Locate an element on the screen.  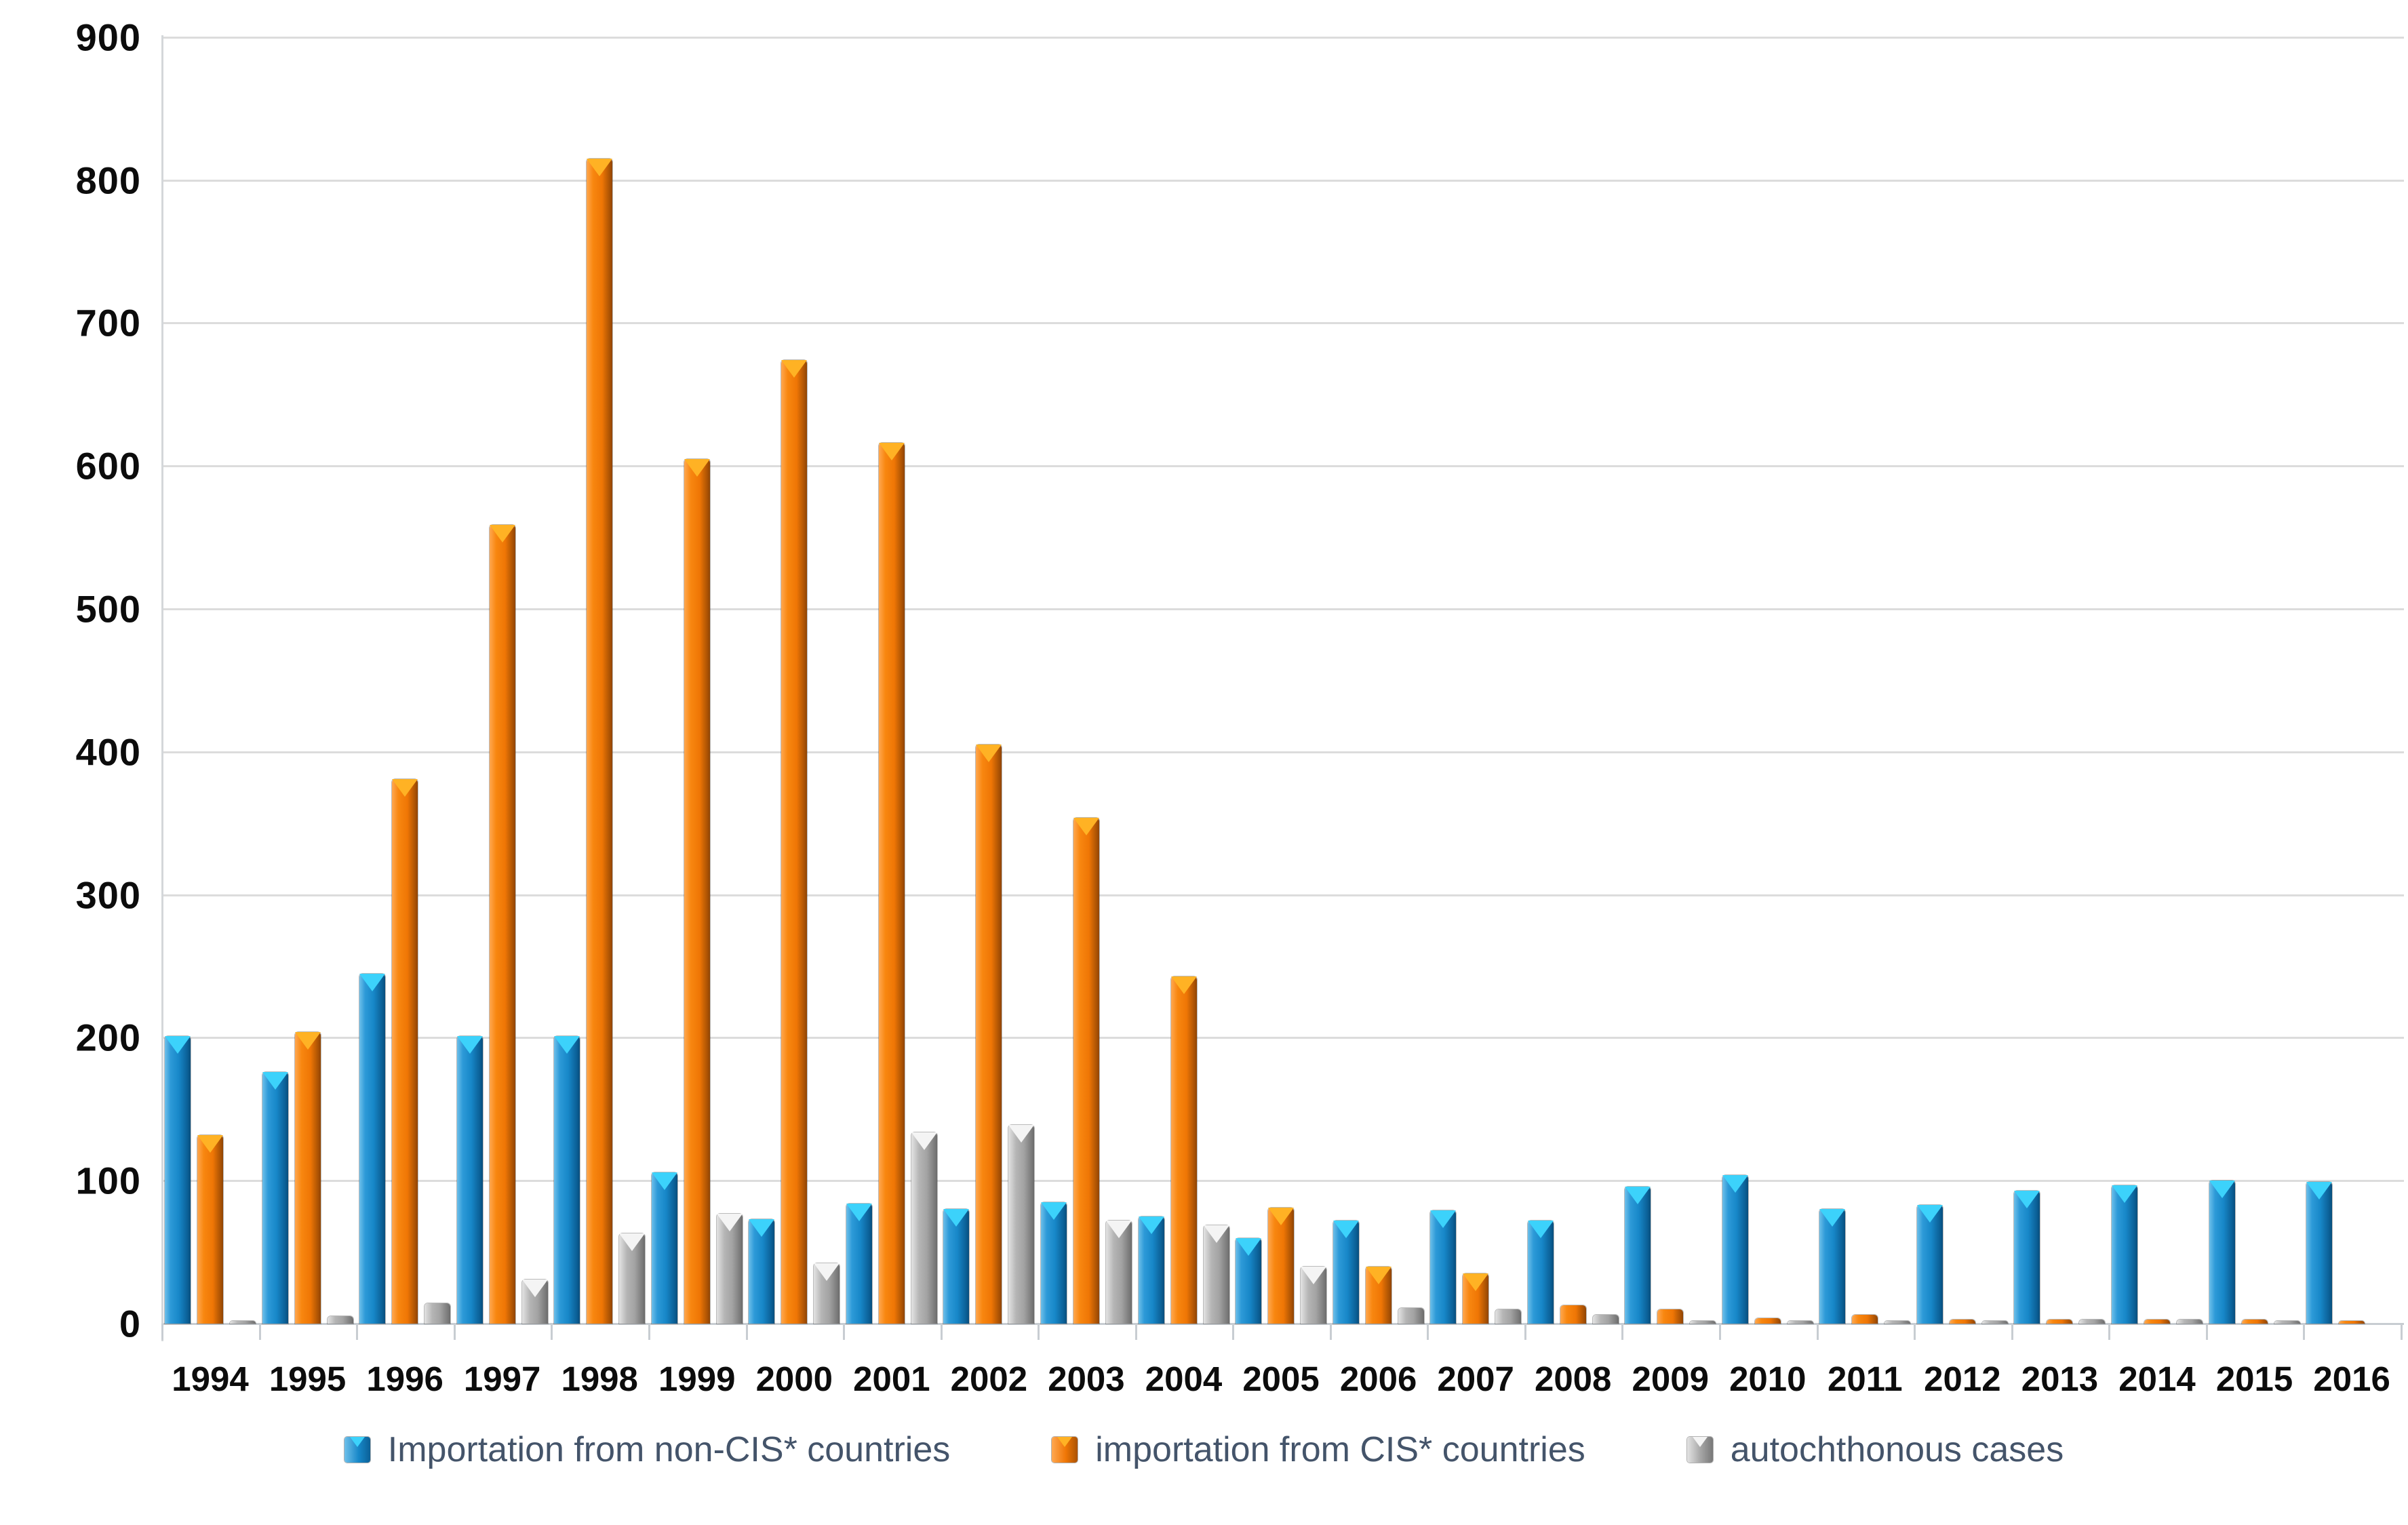
x-axis-label-2009: 2009 is located at coordinates (1670, 1379).